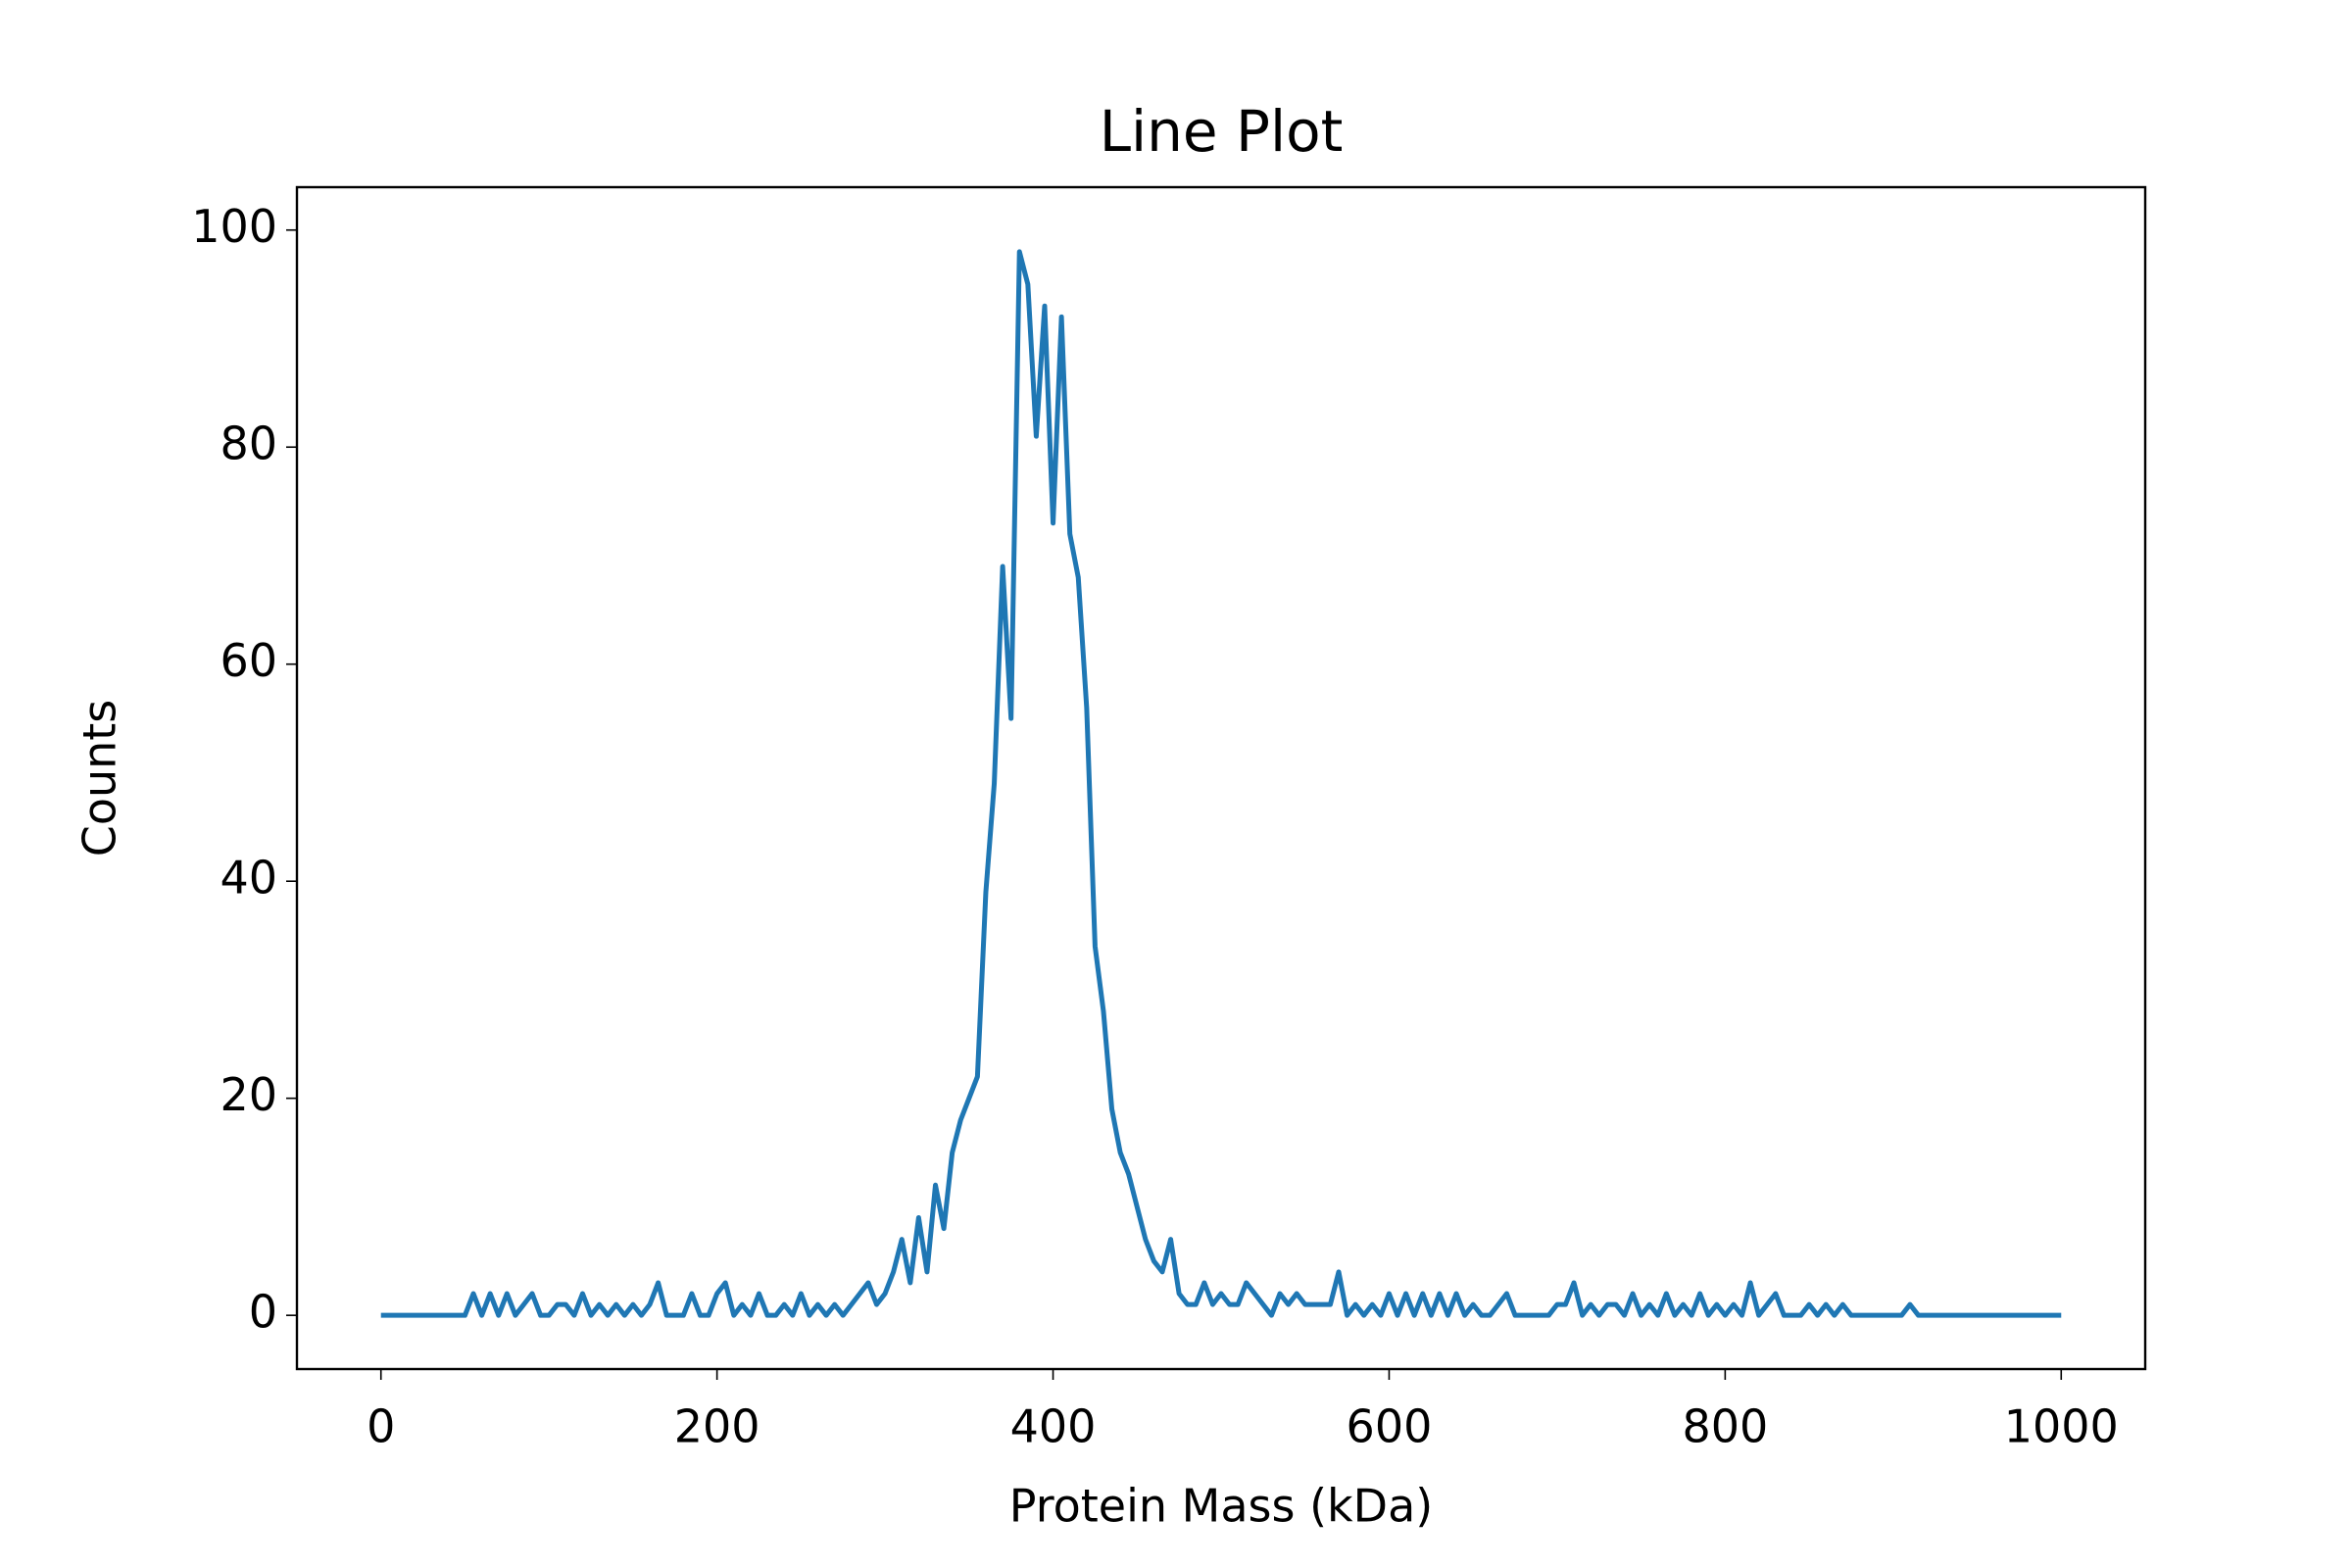 The width and height of the screenshot is (2352, 1568). I want to click on y-tick-label: 100, so click(234, 226).